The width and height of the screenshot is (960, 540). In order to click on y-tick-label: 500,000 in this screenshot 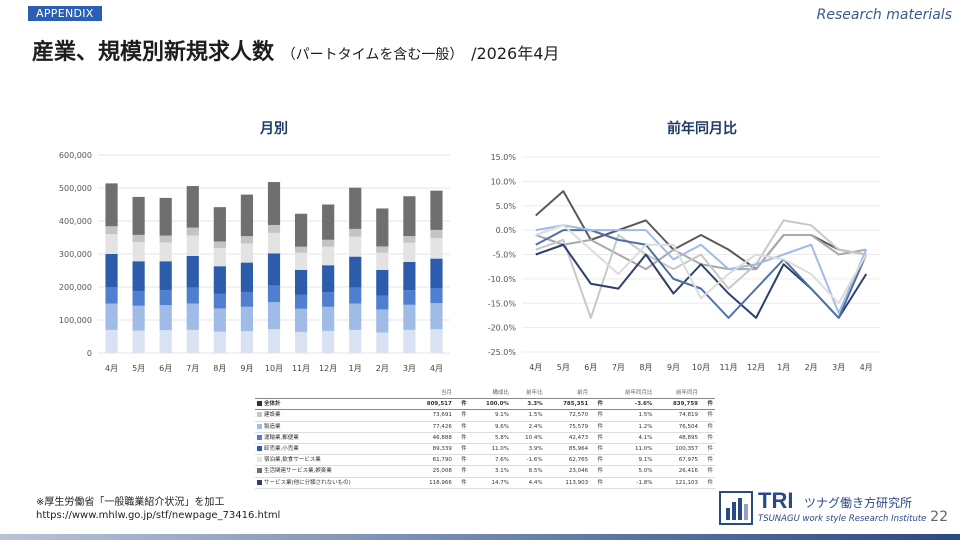, I will do `click(75, 188)`.